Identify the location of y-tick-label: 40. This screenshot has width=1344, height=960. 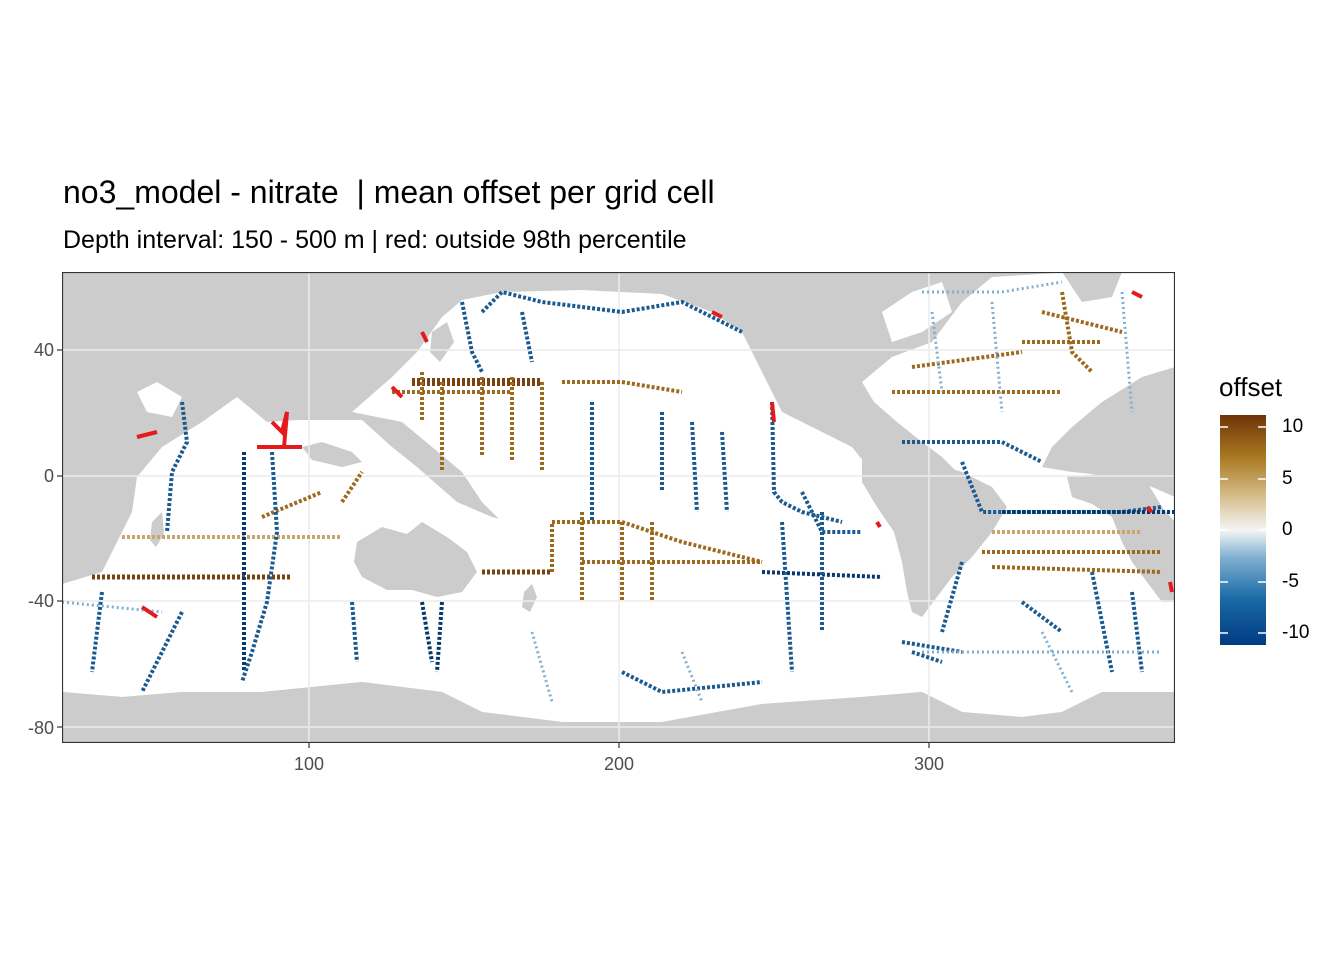
(43, 350).